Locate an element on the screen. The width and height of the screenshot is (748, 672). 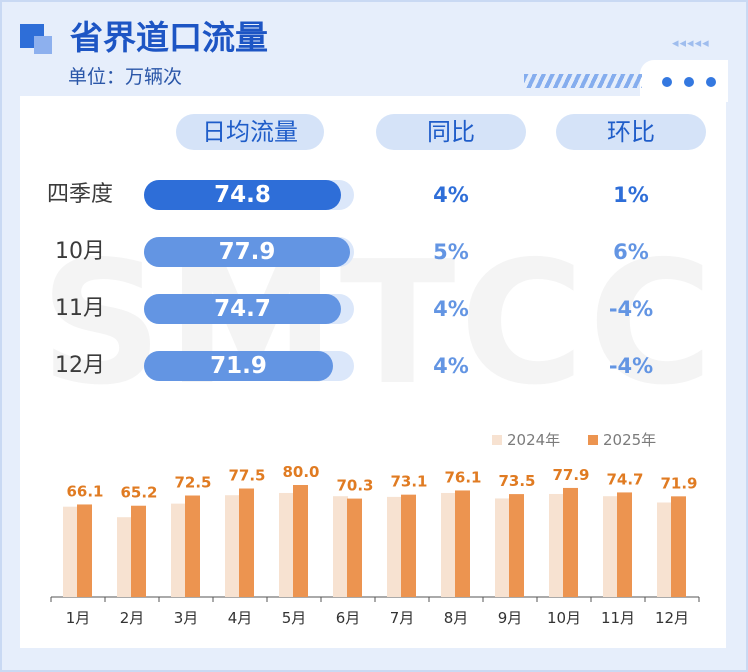
value-bar: 77.9 is located at coordinates (247, 252).